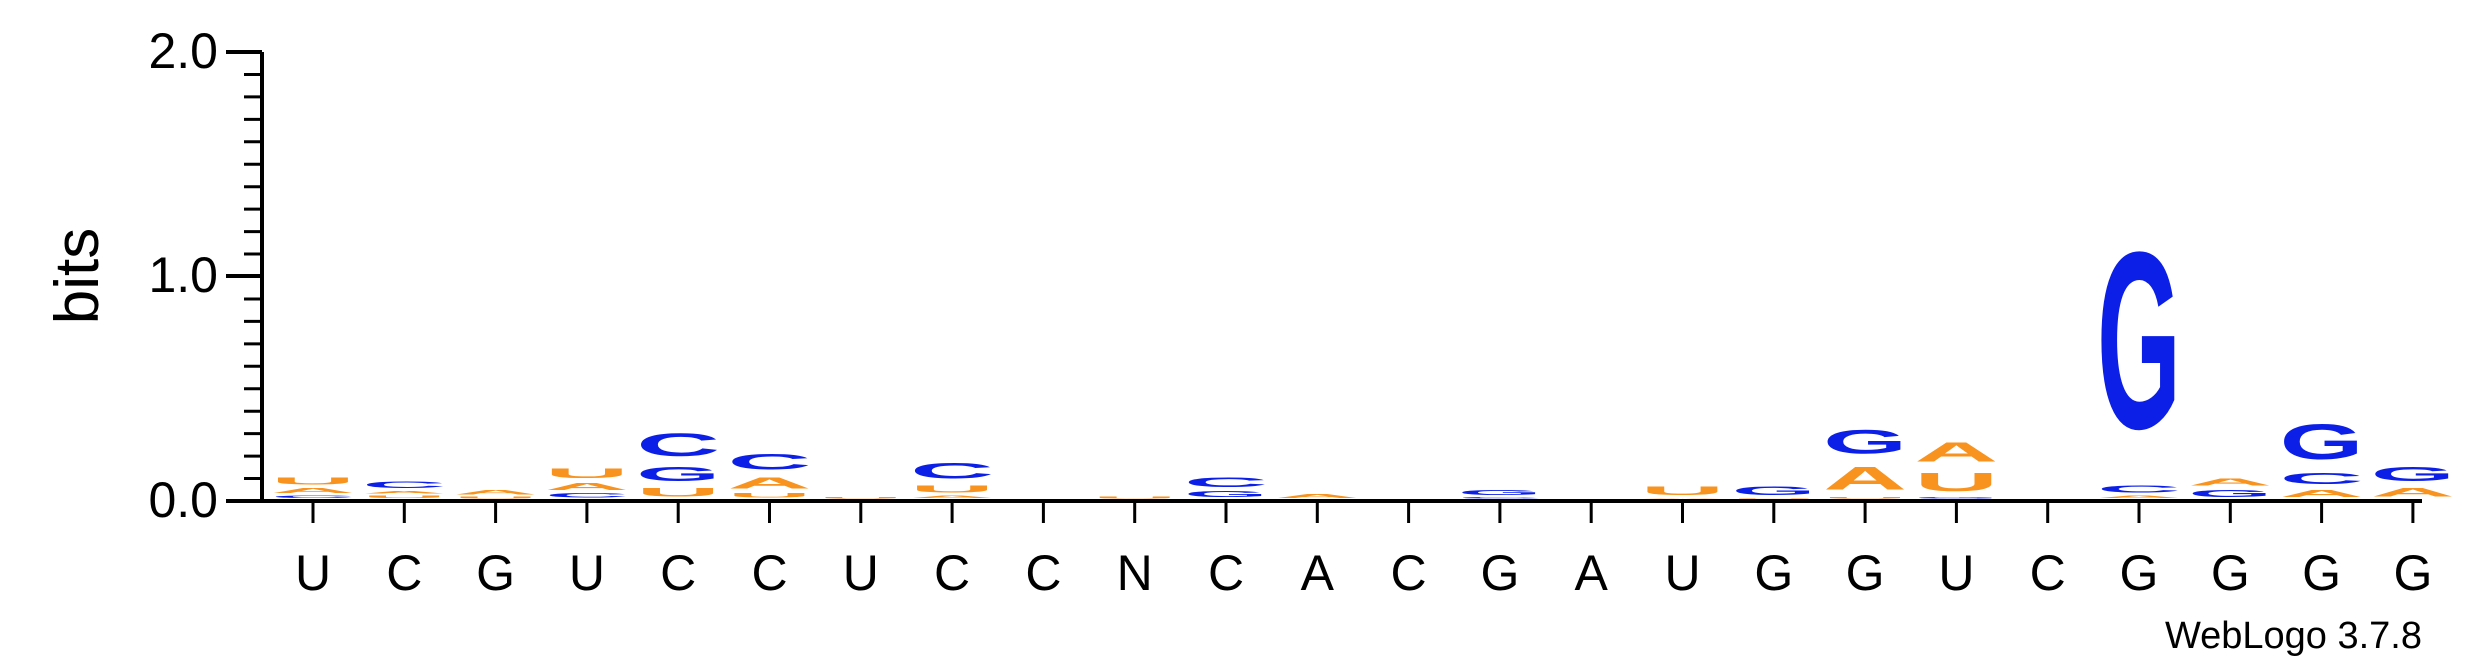 The width and height of the screenshot is (2475, 667). I want to click on y-tick-label-0: 0.0, so click(183, 500).